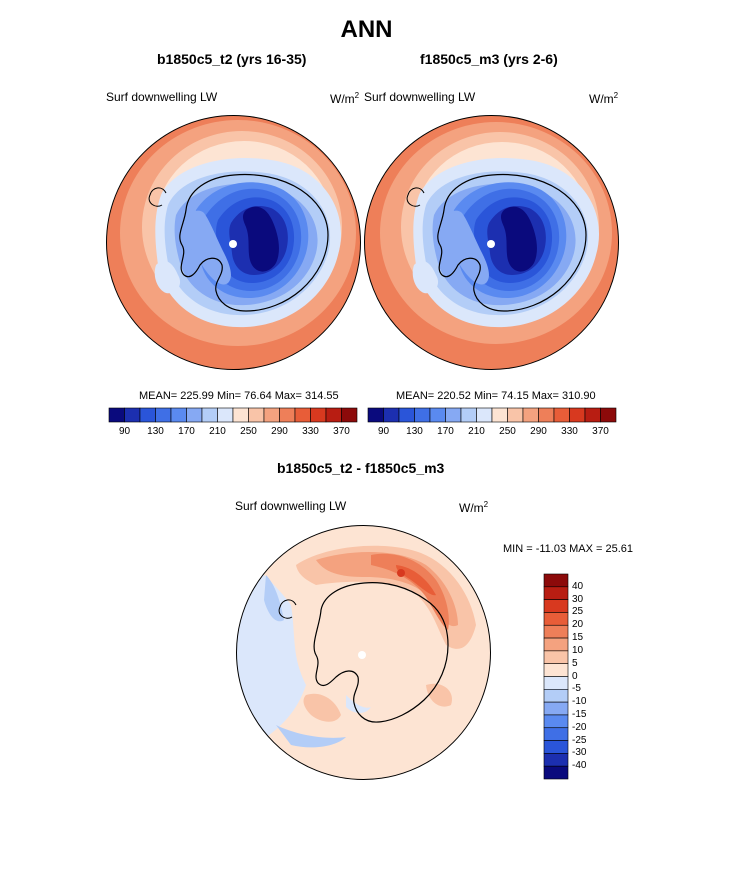 The height and width of the screenshot is (882, 733). Describe the element at coordinates (579, 702) in the screenshot. I see `colorbar-tick-label: -10` at that location.